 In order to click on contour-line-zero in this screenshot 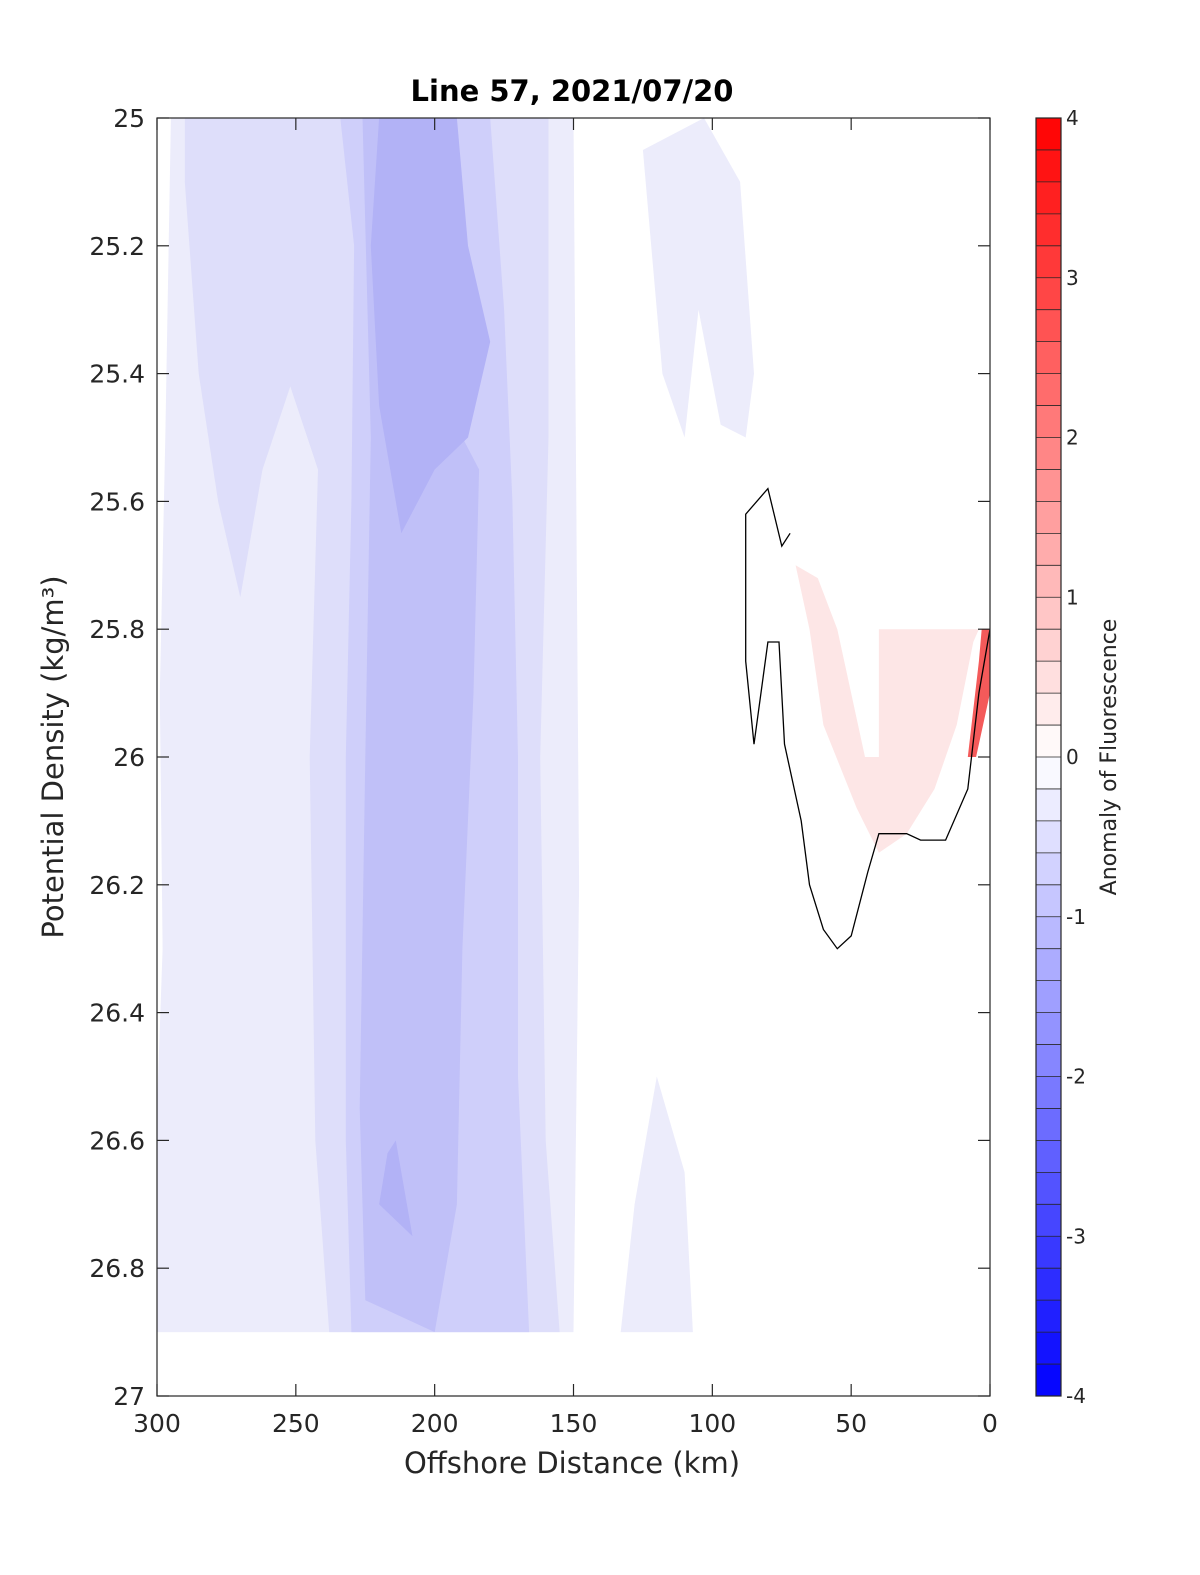, I will do `click(867, 718)`.